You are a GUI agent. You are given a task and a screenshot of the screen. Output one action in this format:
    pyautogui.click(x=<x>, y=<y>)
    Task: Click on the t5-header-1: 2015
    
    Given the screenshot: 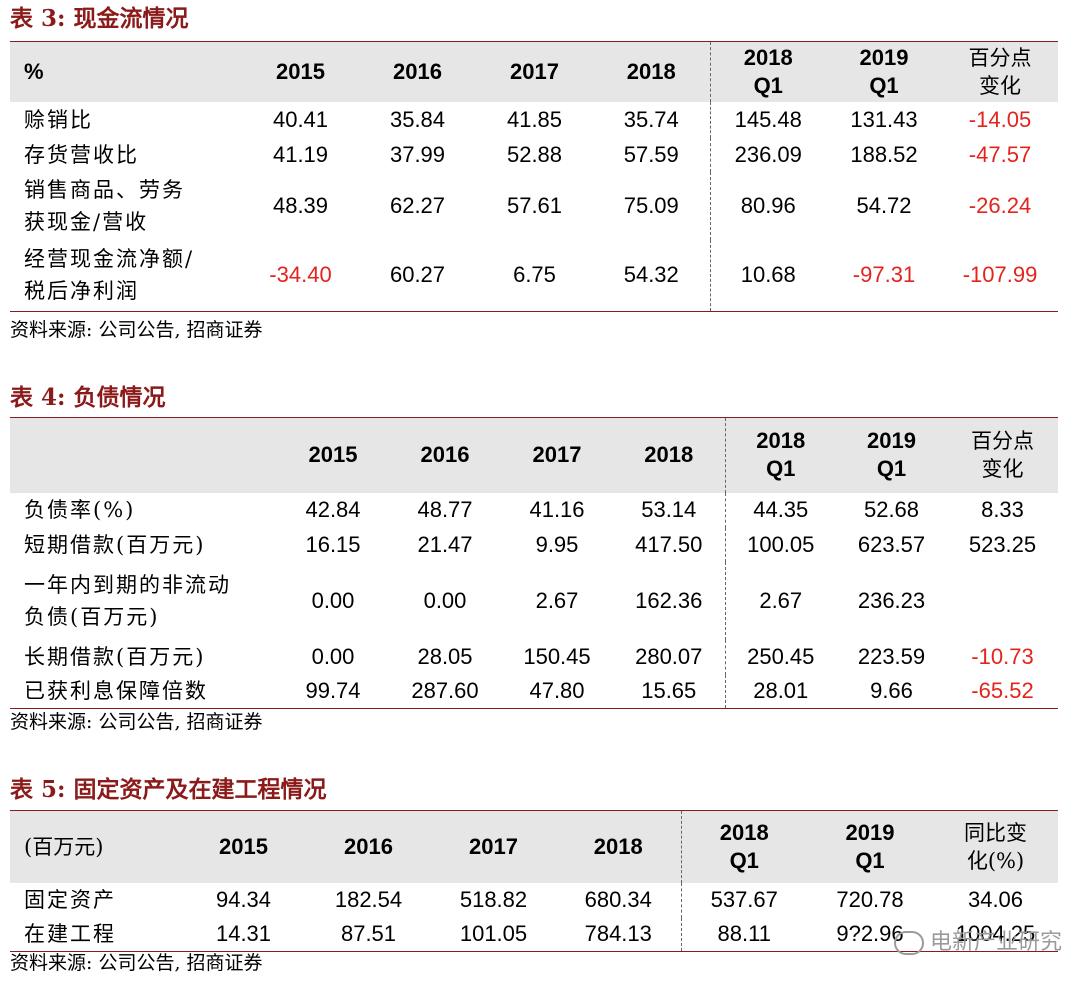 What is the action you would take?
    pyautogui.click(x=243, y=846)
    